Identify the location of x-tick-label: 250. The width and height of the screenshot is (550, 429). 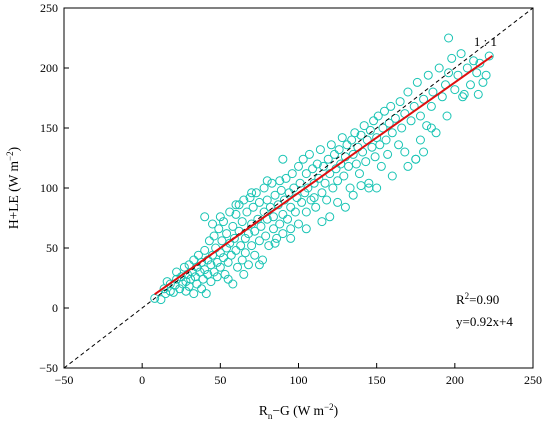
(533, 380).